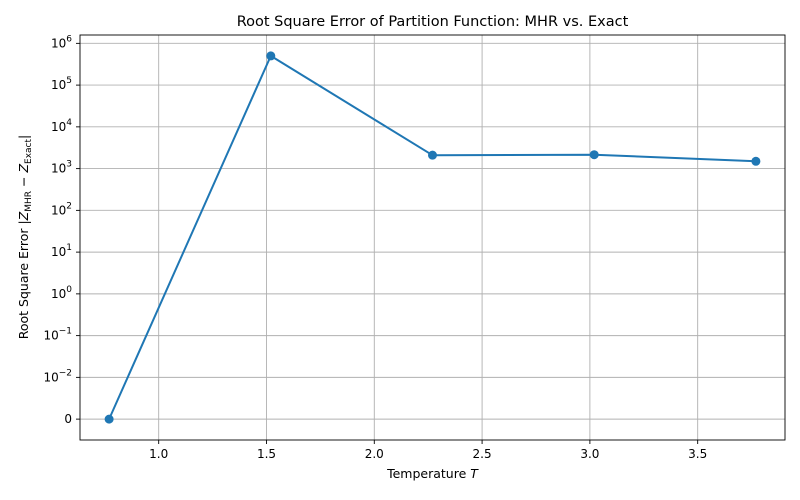 The height and width of the screenshot is (500, 800). What do you see at coordinates (57, 335) in the screenshot?
I see `y-tick-label: 10⁻¹` at bounding box center [57, 335].